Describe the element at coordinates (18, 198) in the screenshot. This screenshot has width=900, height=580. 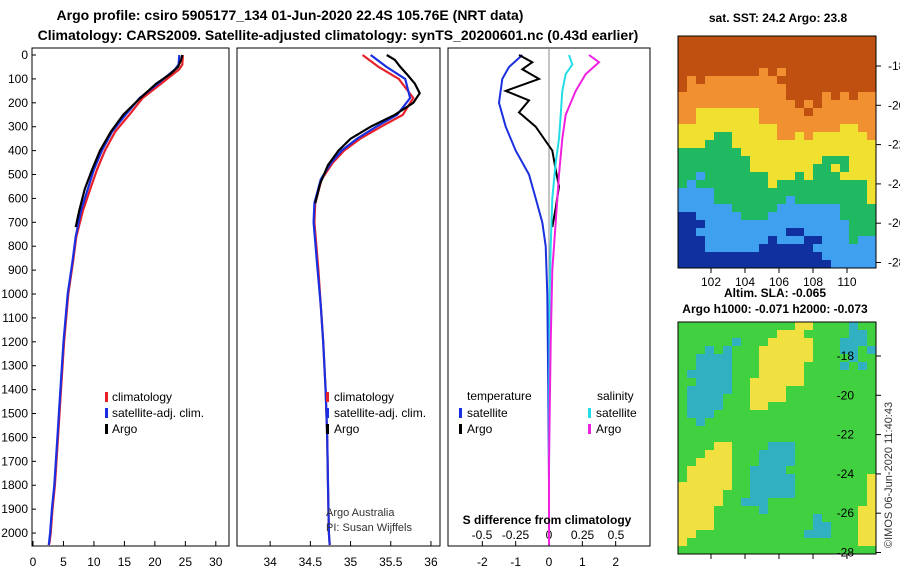
I see `y-tick-label: 600` at that location.